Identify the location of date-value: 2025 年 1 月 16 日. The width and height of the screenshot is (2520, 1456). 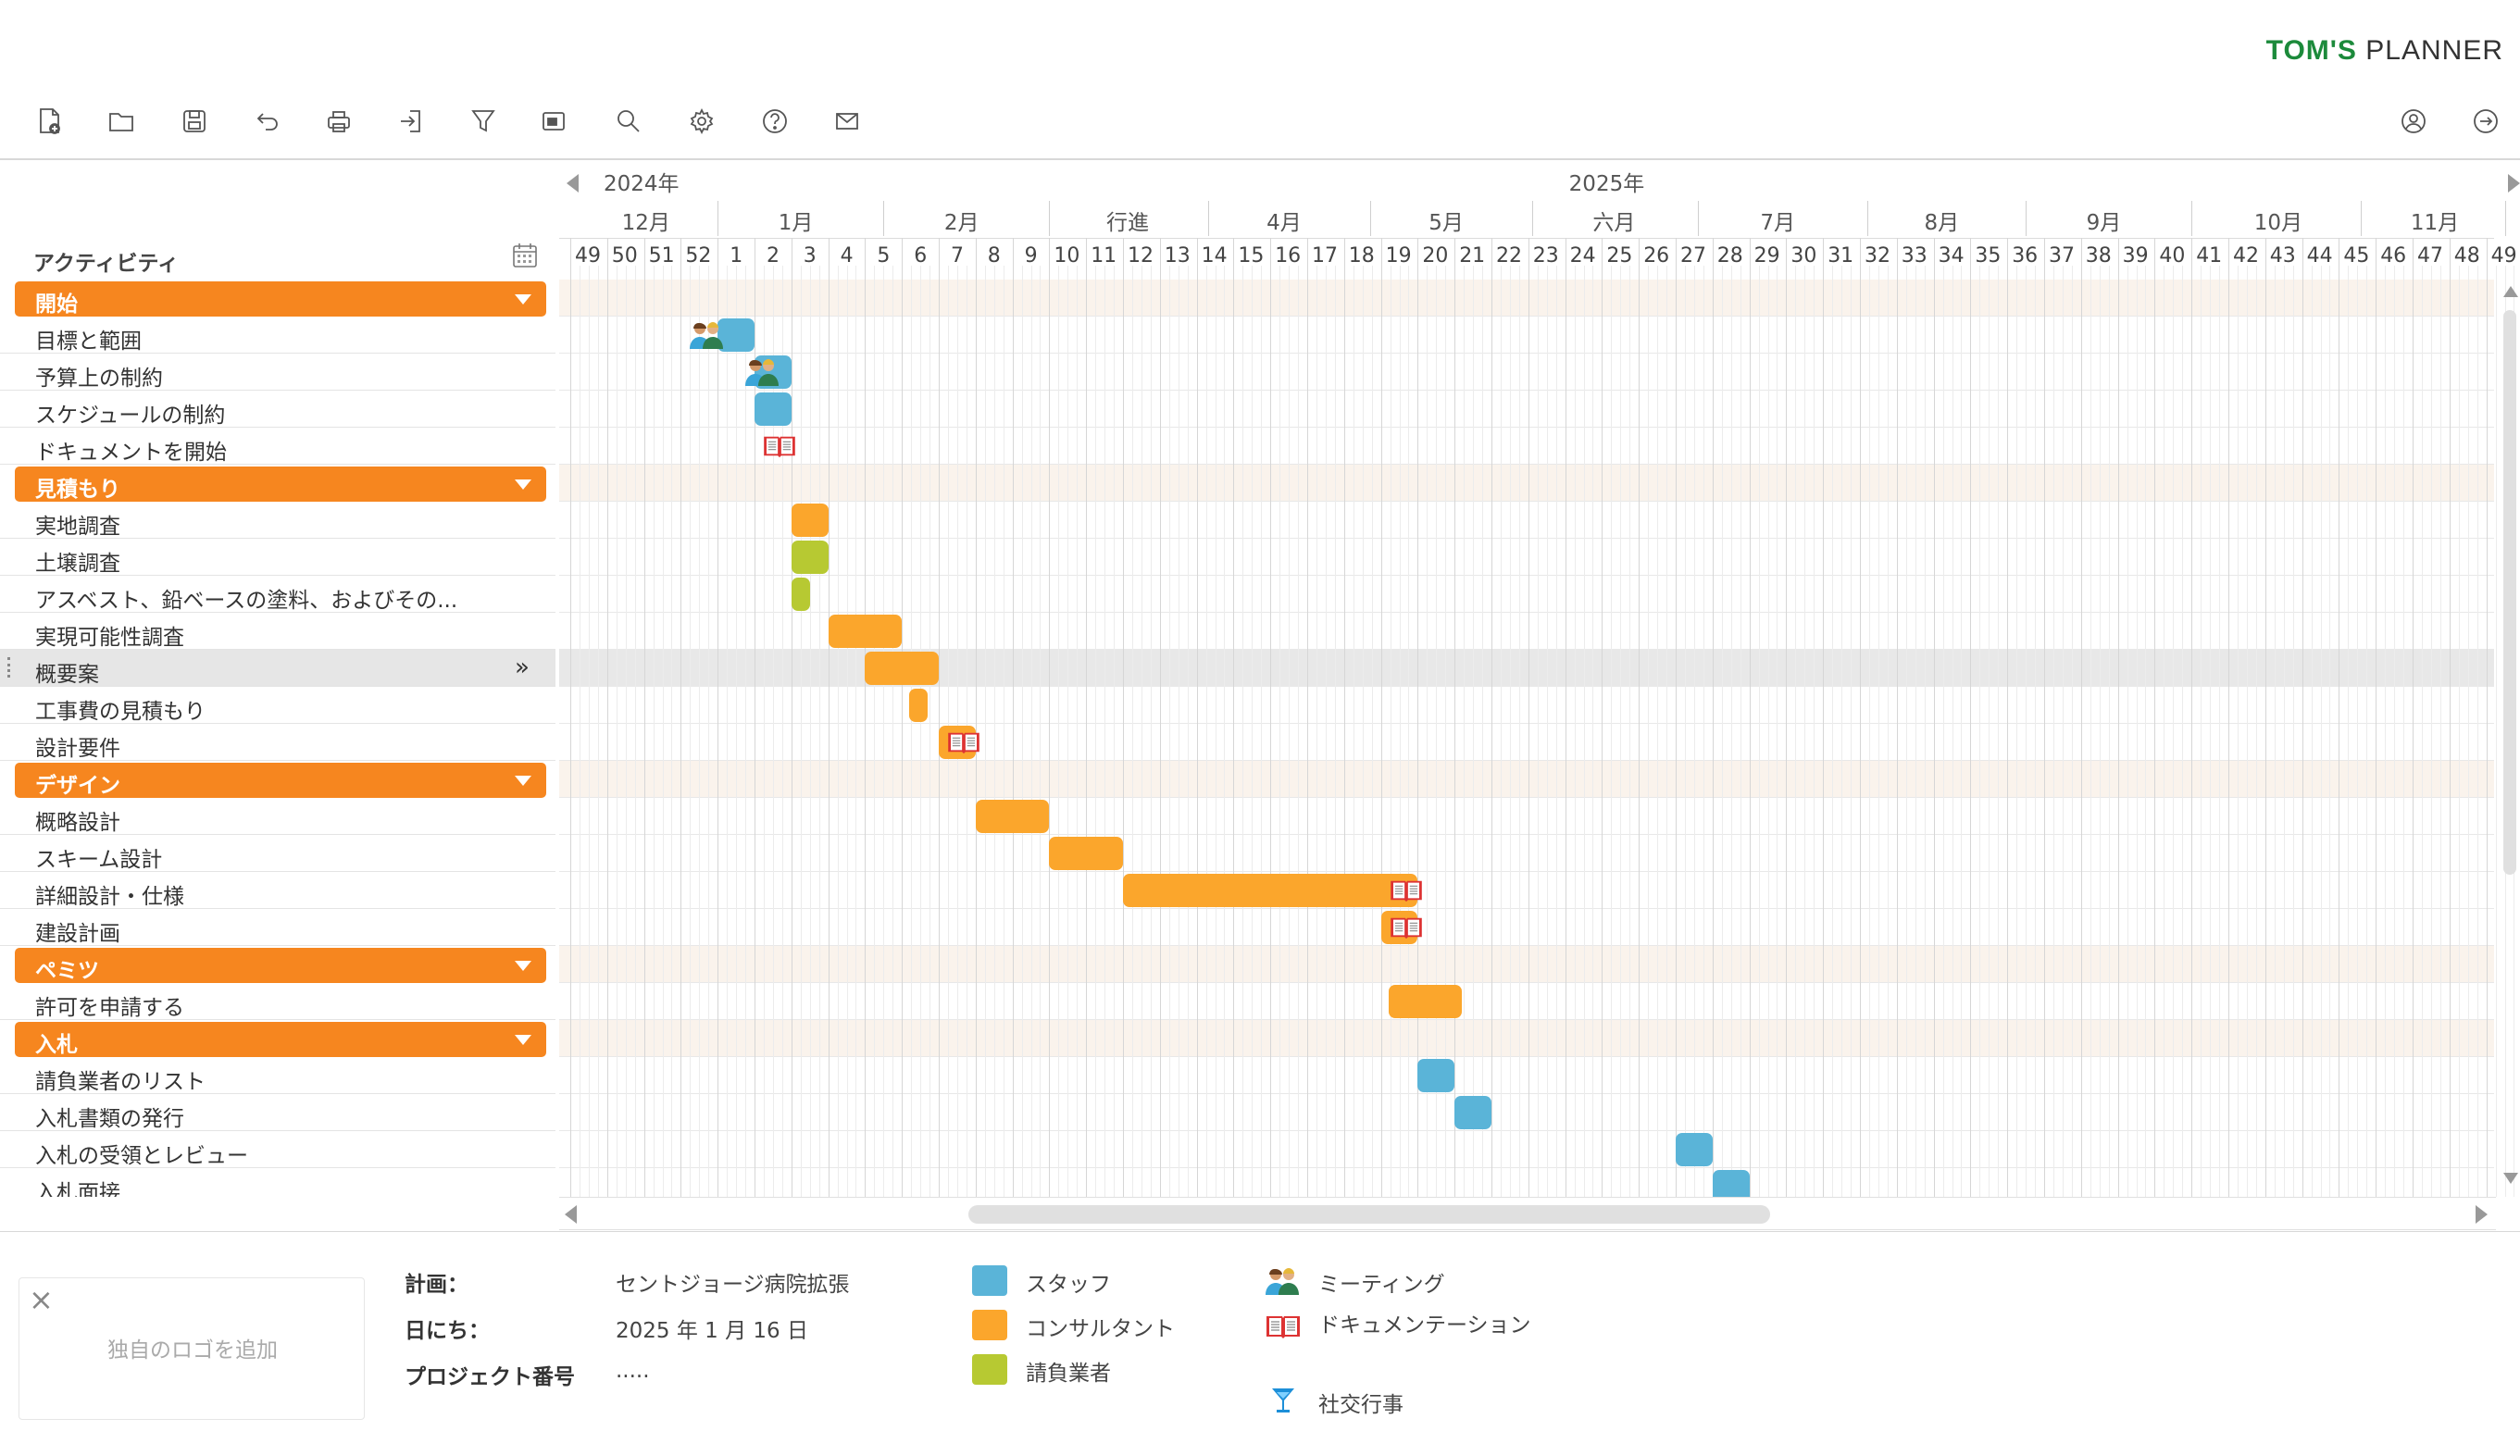
(712, 1331).